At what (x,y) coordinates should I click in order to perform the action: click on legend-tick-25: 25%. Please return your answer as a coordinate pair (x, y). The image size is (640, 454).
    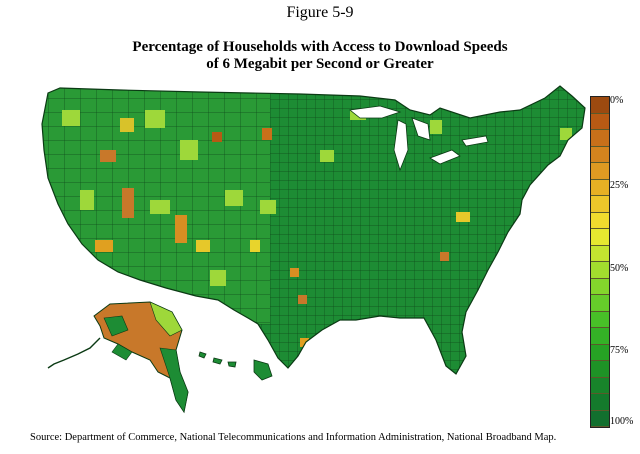
    Looking at the image, I should click on (619, 185).